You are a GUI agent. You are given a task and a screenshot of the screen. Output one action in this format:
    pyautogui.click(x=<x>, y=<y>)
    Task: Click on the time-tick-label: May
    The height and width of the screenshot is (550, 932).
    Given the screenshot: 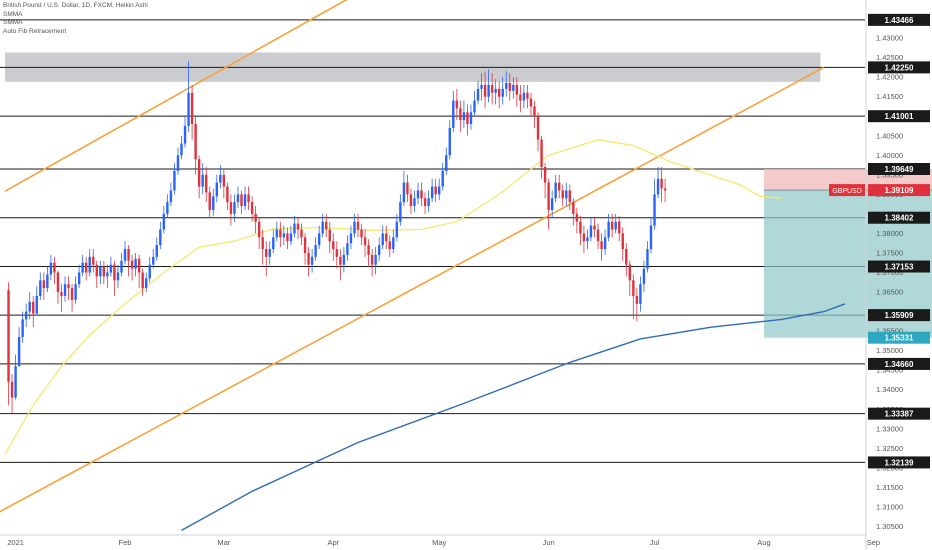 What is the action you would take?
    pyautogui.click(x=439, y=542)
    